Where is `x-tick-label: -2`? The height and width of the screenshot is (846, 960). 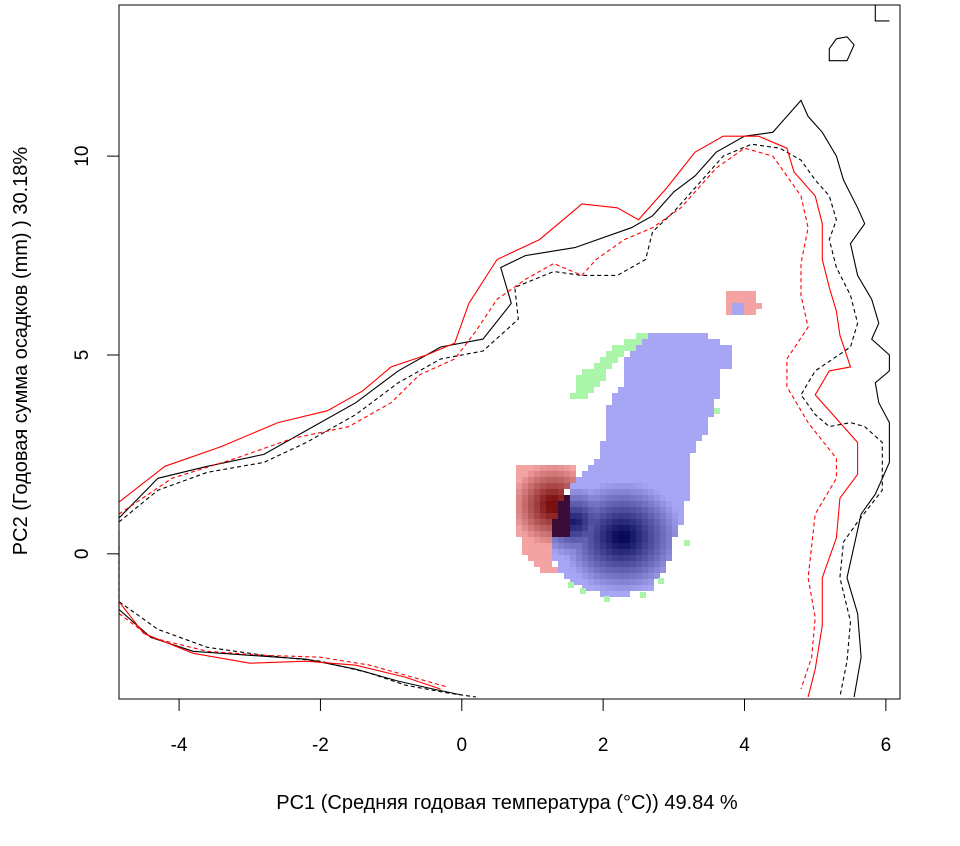 x-tick-label: -2 is located at coordinates (320, 745).